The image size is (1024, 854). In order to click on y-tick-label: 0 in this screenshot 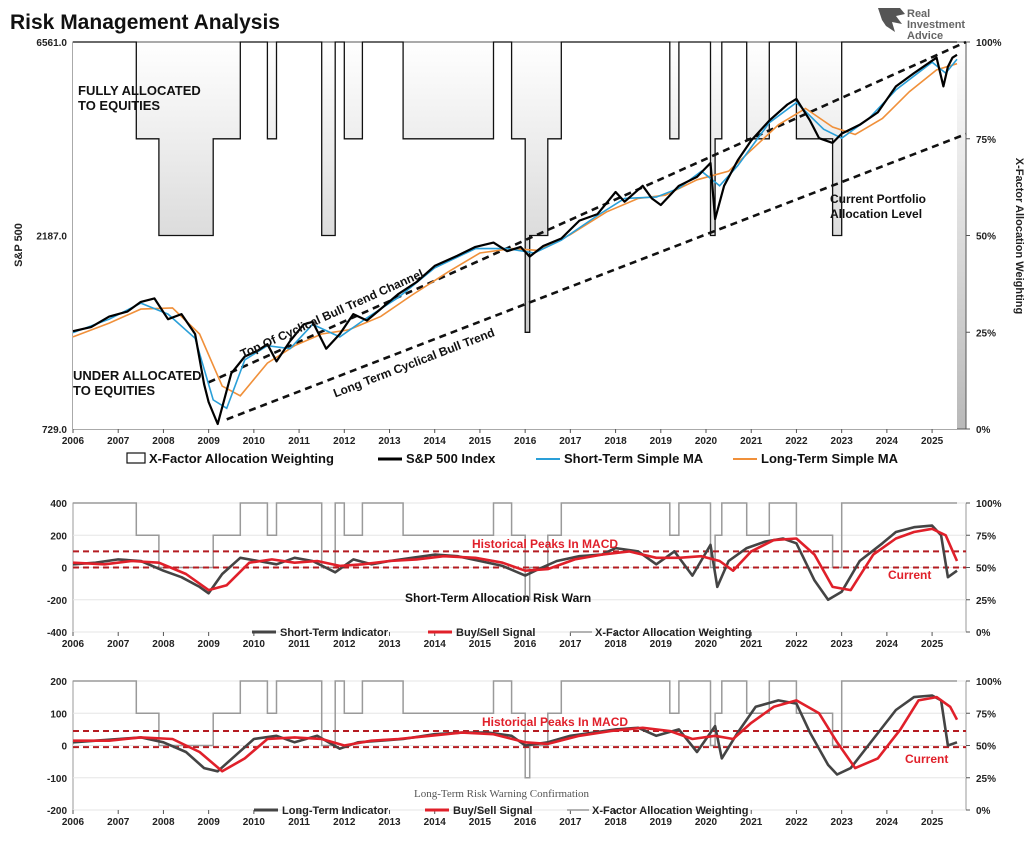, I will do `click(64, 747)`.